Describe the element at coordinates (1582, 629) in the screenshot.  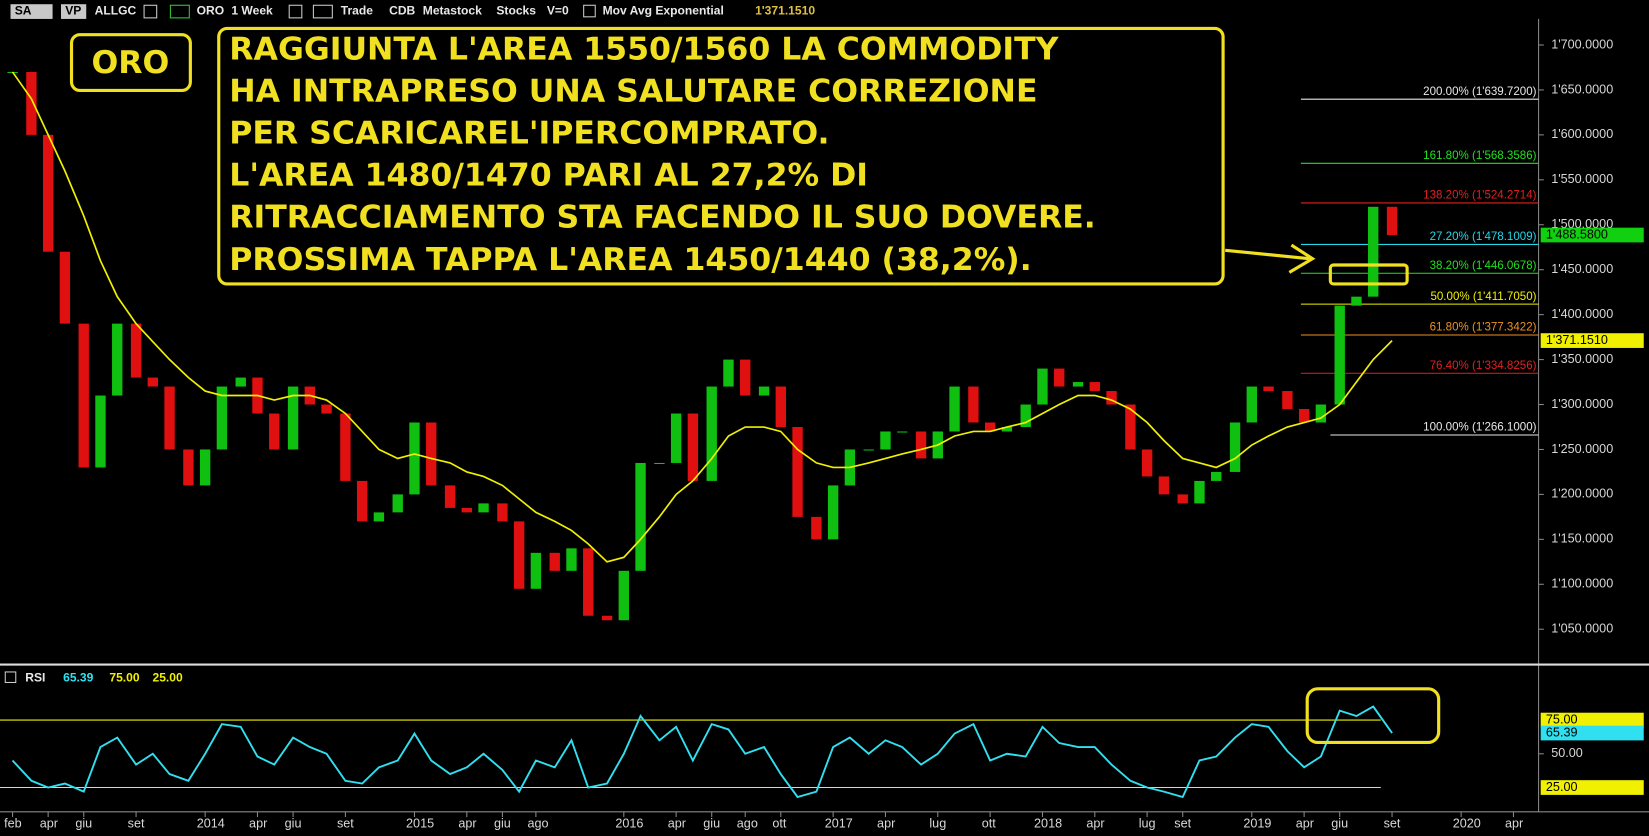
I see `y-tick-label: 1'050.0000` at that location.